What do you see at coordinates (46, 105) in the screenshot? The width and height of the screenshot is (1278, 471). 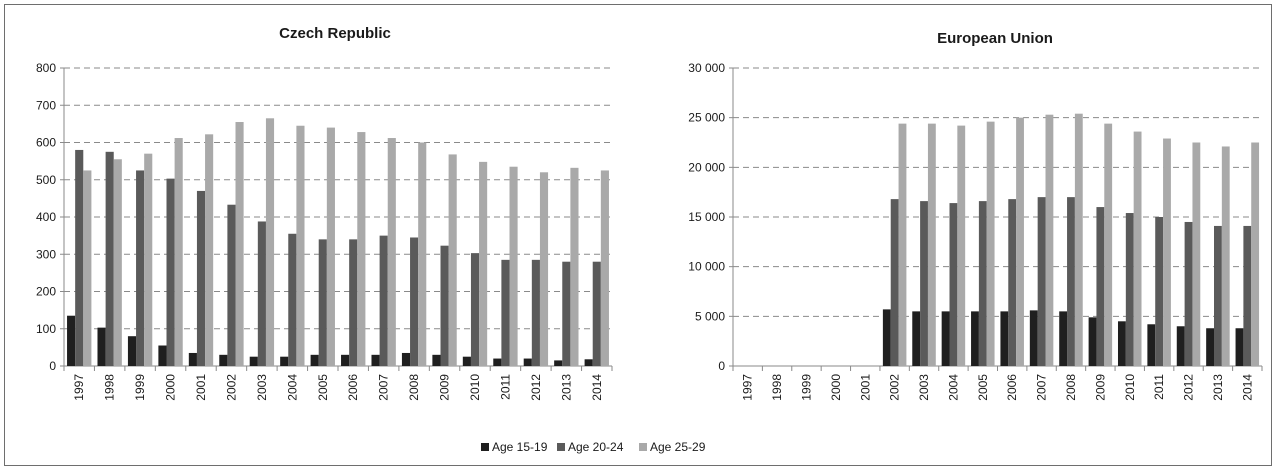 I see `y-tick-label: 700` at bounding box center [46, 105].